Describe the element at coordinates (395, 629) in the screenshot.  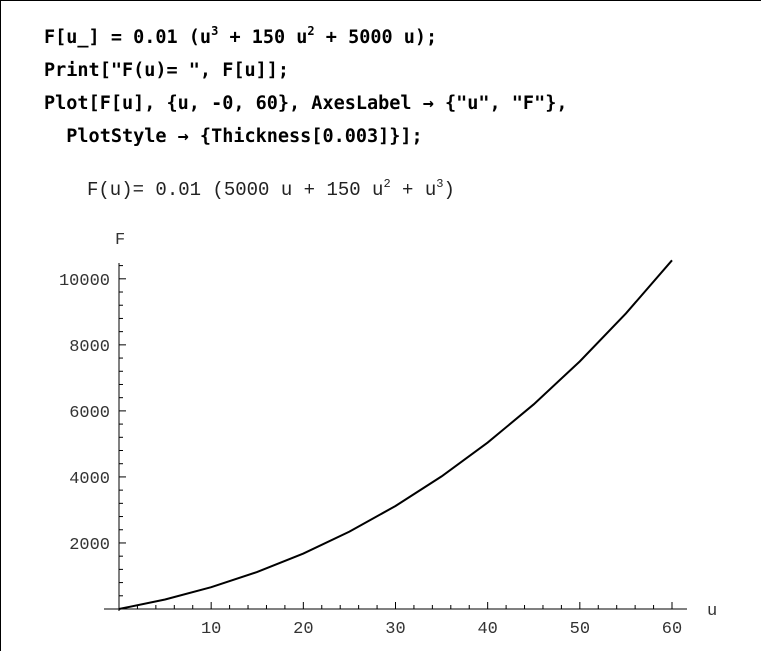
I see `x-tick-label: 30` at that location.